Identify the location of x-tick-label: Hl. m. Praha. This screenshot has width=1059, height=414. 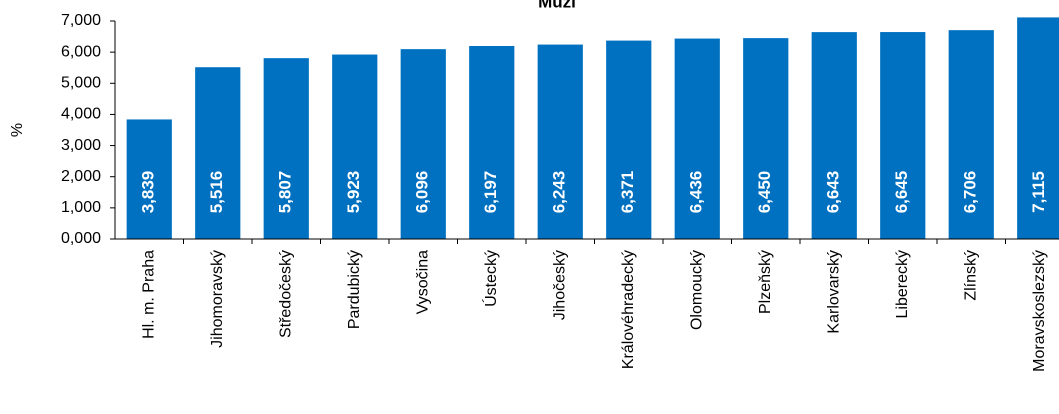
(148, 294).